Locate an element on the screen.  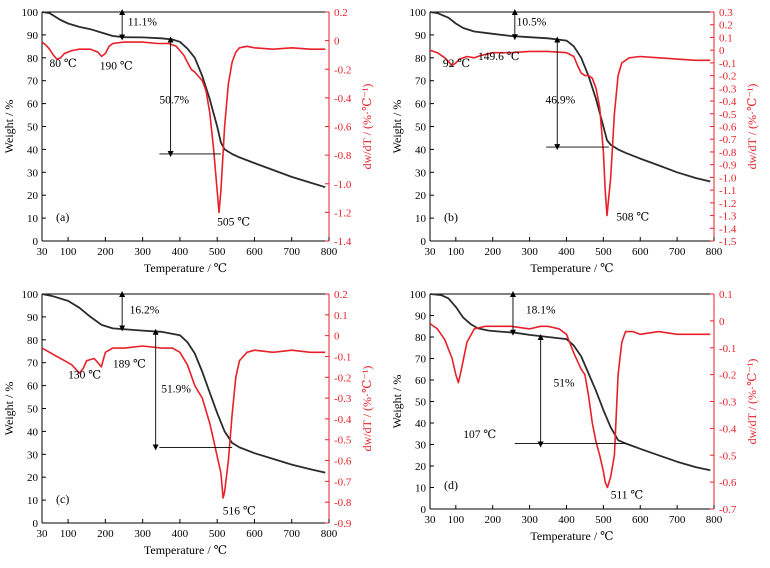
y-right-tick-label: -1.5 is located at coordinates (728, 242).